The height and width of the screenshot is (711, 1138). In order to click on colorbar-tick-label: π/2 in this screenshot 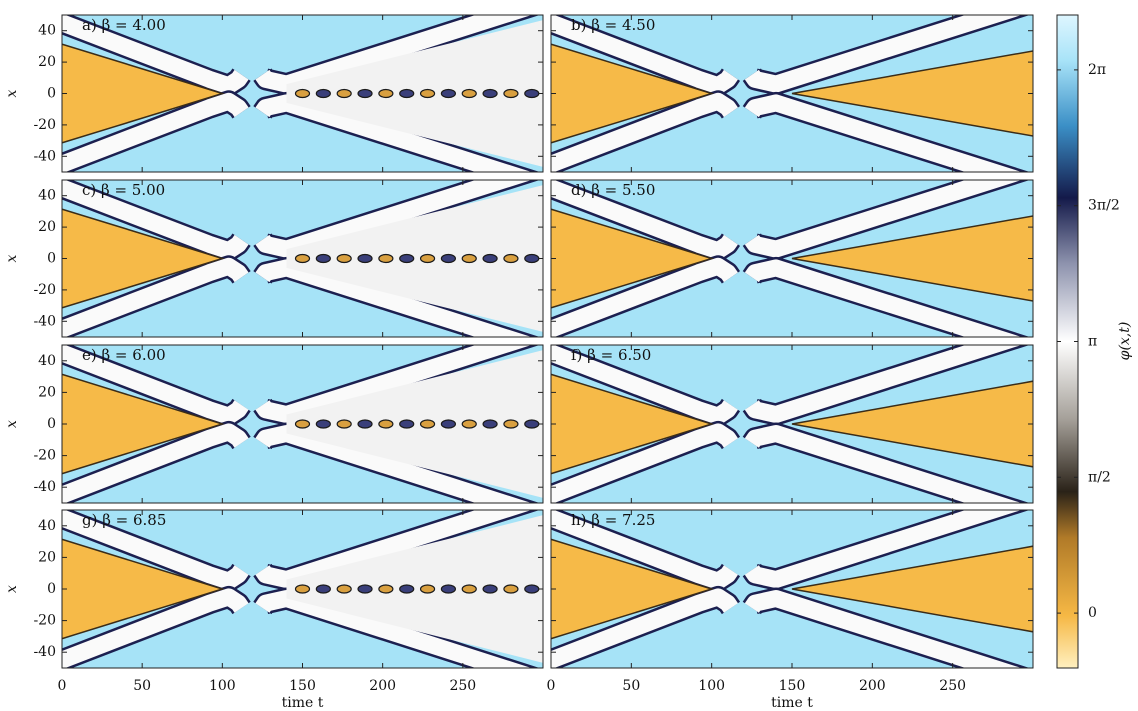, I will do `click(1099, 477)`.